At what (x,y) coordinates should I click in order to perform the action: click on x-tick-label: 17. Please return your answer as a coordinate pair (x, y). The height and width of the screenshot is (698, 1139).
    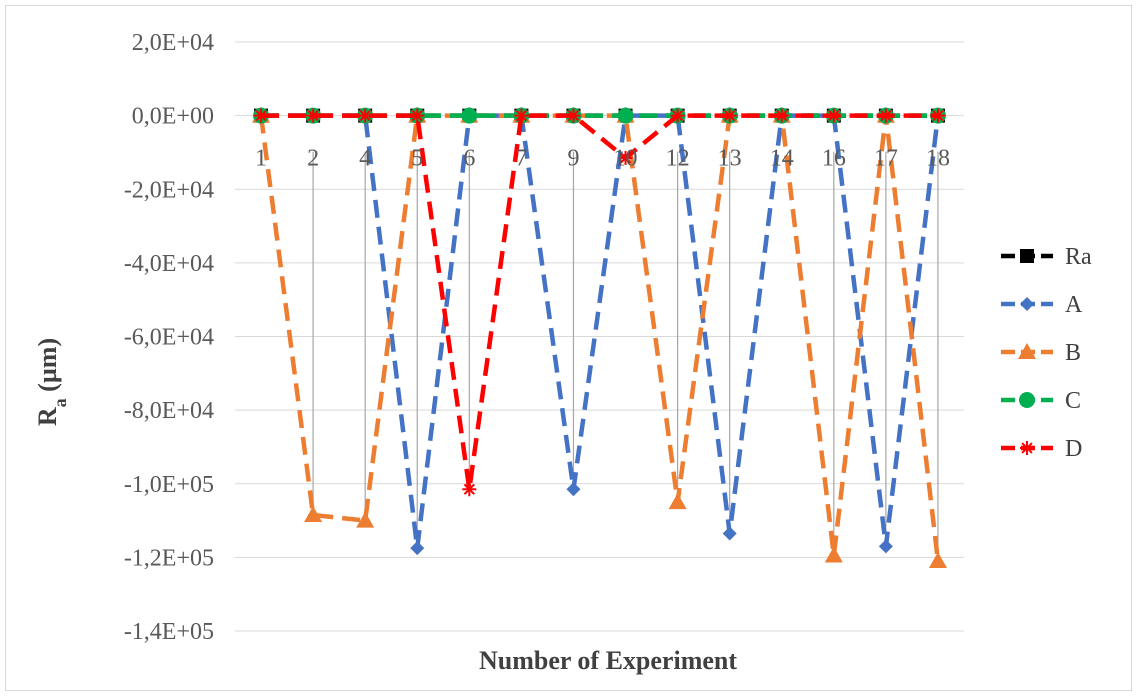
    Looking at the image, I should click on (886, 159).